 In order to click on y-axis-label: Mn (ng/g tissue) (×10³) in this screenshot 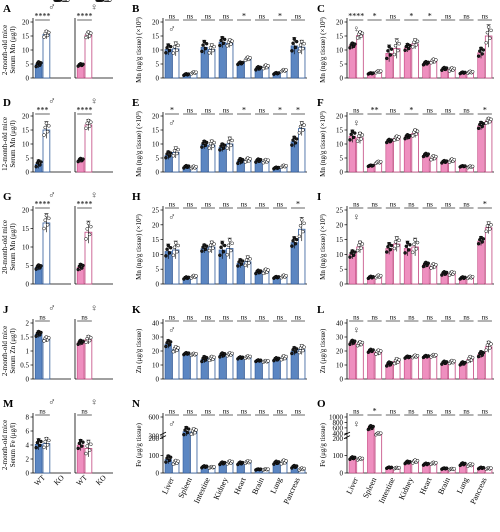, I will do `click(323, 143)`.